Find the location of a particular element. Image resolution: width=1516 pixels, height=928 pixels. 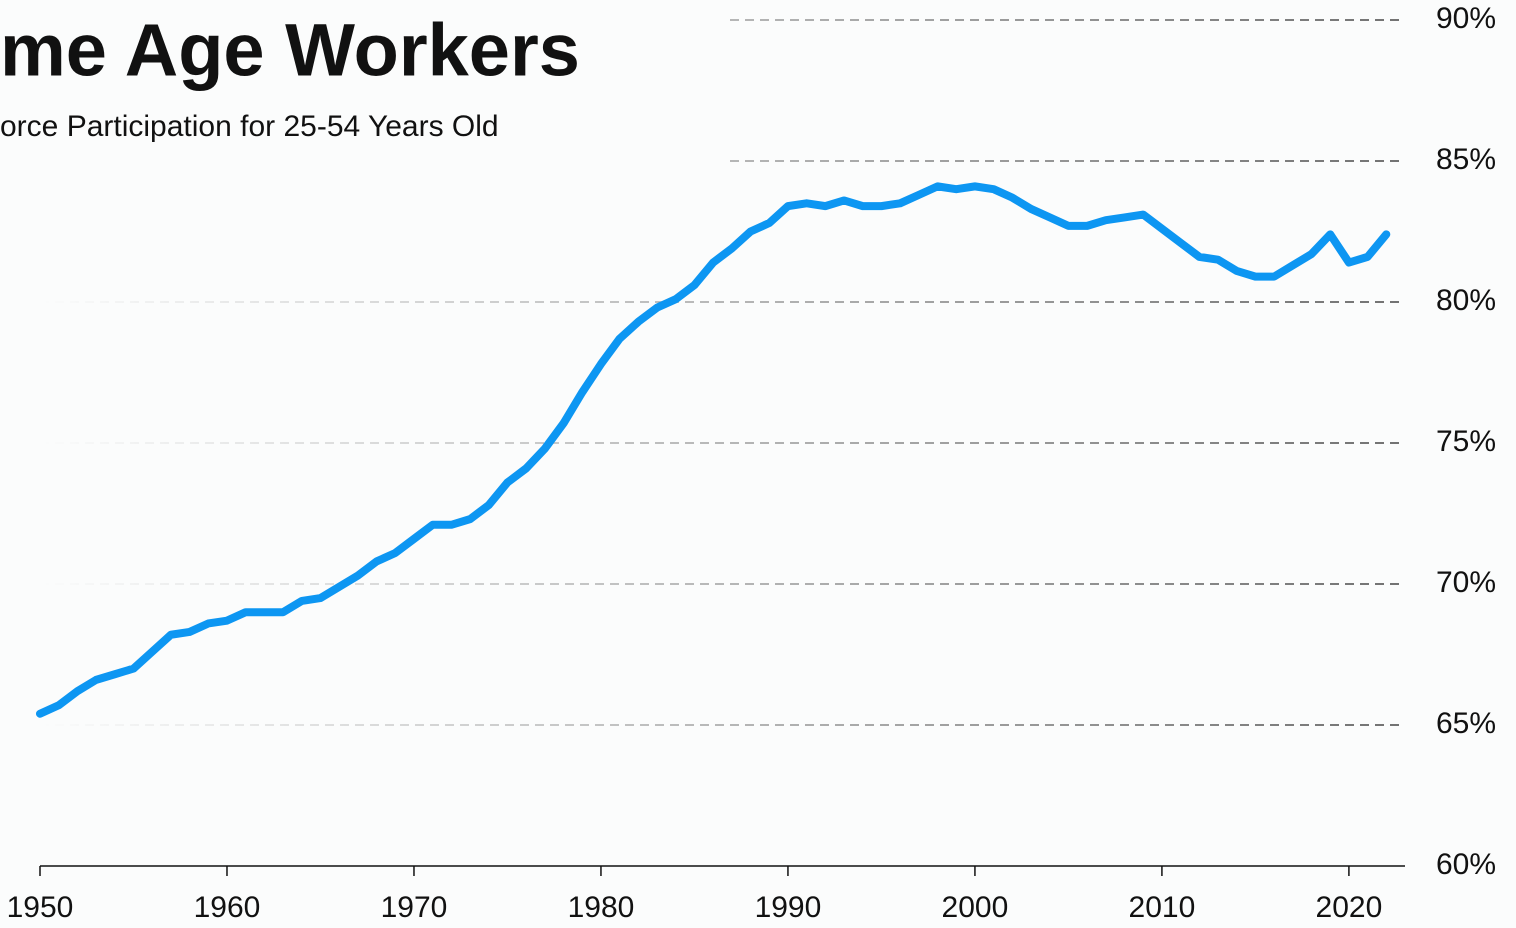

y-tick-label: 75% is located at coordinates (1466, 441).